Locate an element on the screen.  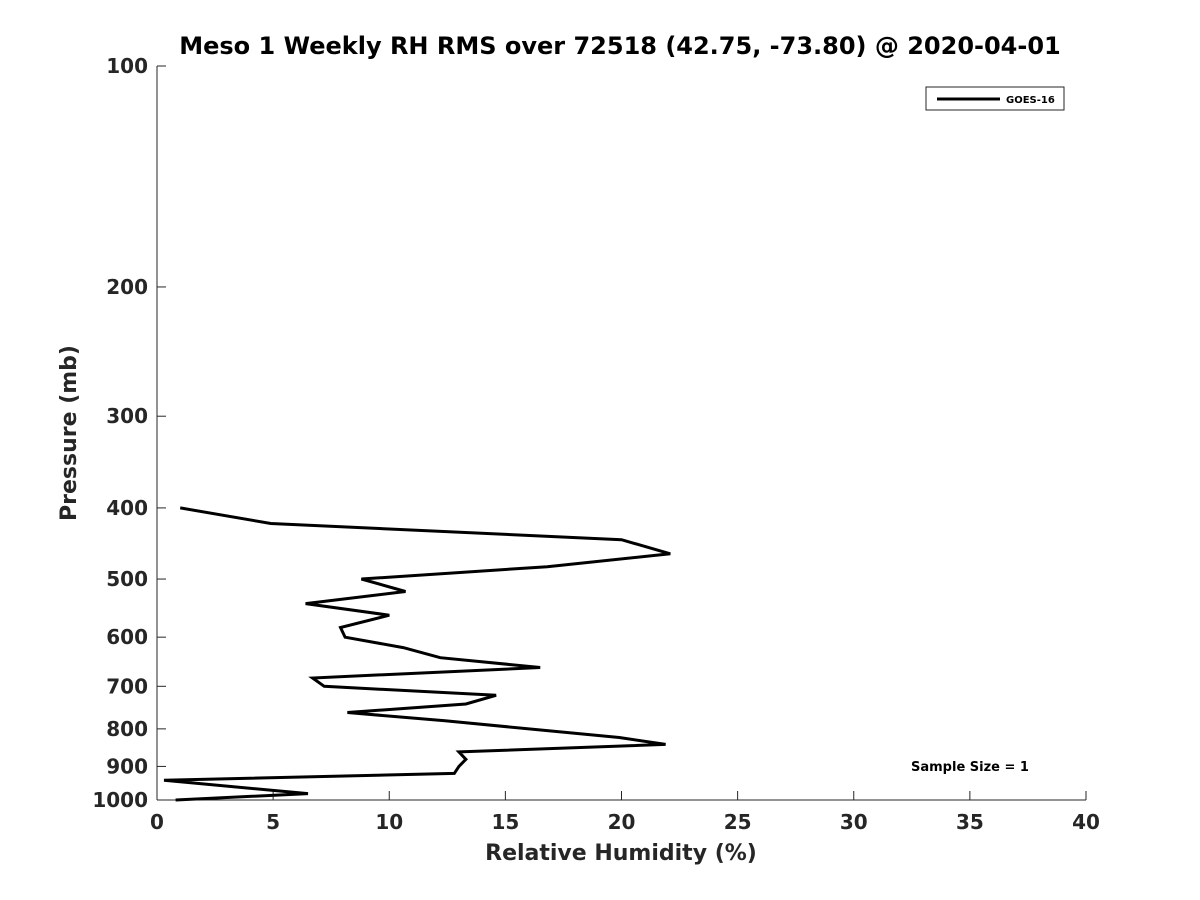
y-tick-label: 500 is located at coordinates (127, 579).